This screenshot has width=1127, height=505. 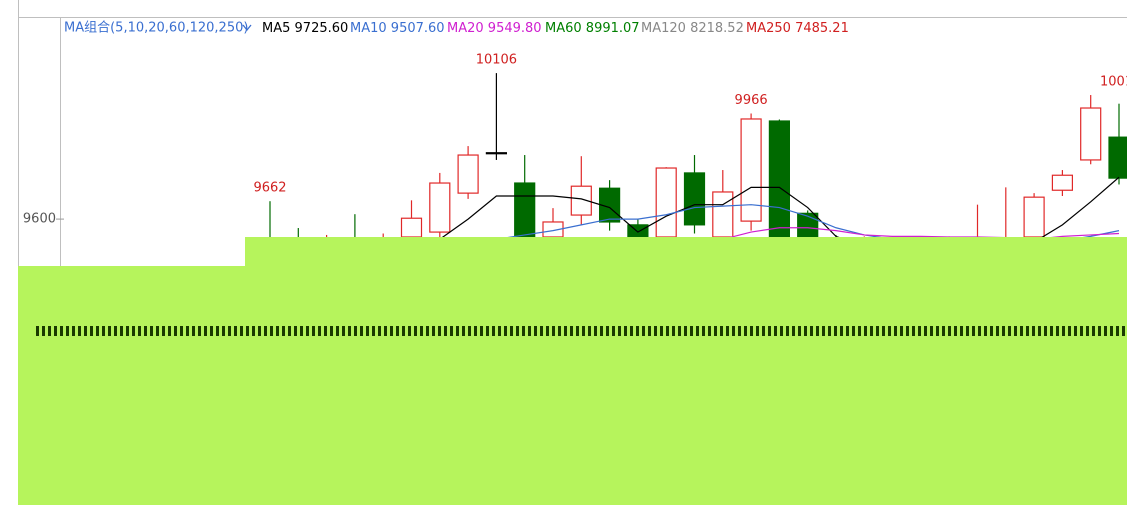 I want to click on legend-item: MA5 9725.60, so click(x=305, y=28).